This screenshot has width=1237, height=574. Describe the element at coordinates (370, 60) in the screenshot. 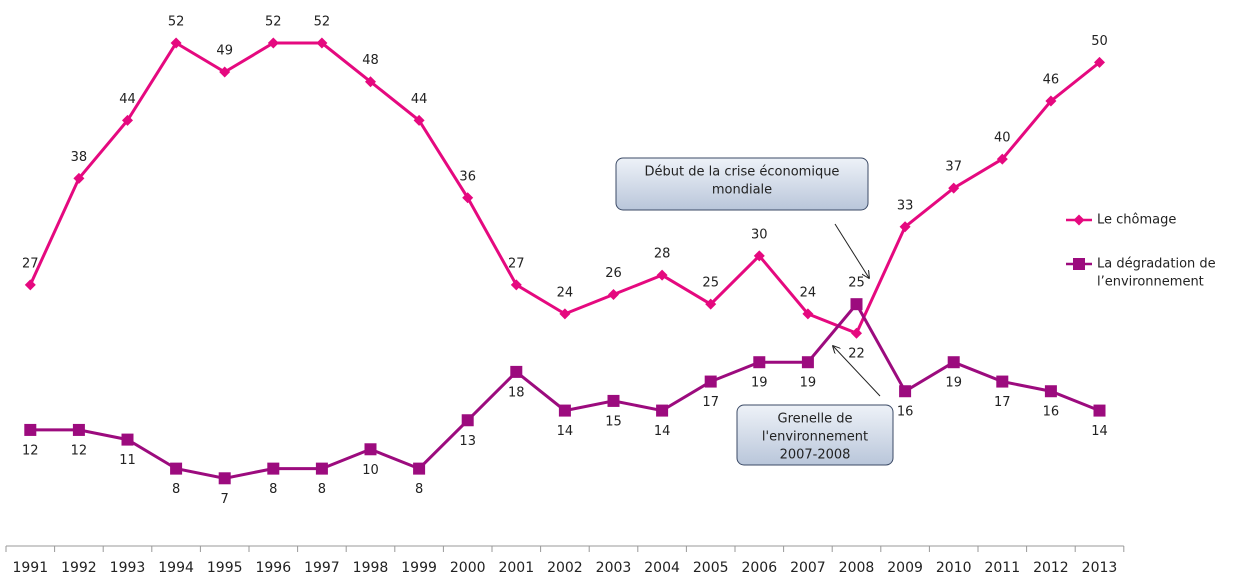

I see `data-label: 48` at that location.